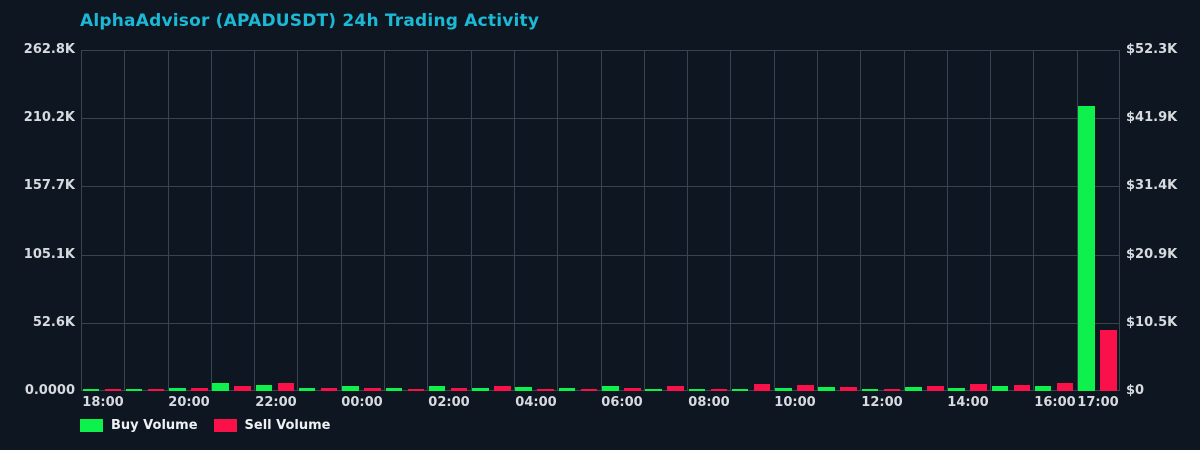  I want to click on x-axis-tick-label: 17:00, so click(1098, 402).